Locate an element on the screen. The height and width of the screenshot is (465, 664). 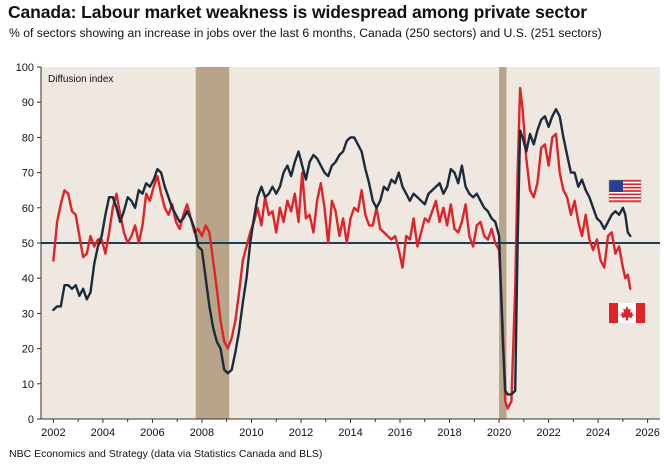
canada-flag-icon is located at coordinates (627, 313).